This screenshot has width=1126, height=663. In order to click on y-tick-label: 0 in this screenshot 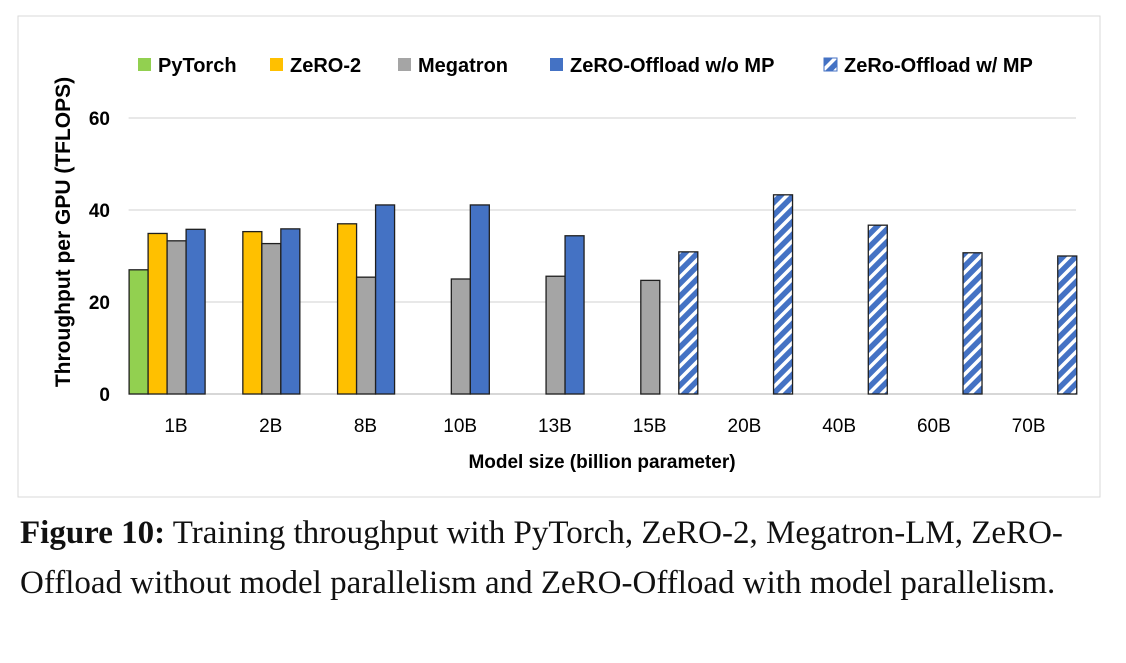, I will do `click(104, 395)`.